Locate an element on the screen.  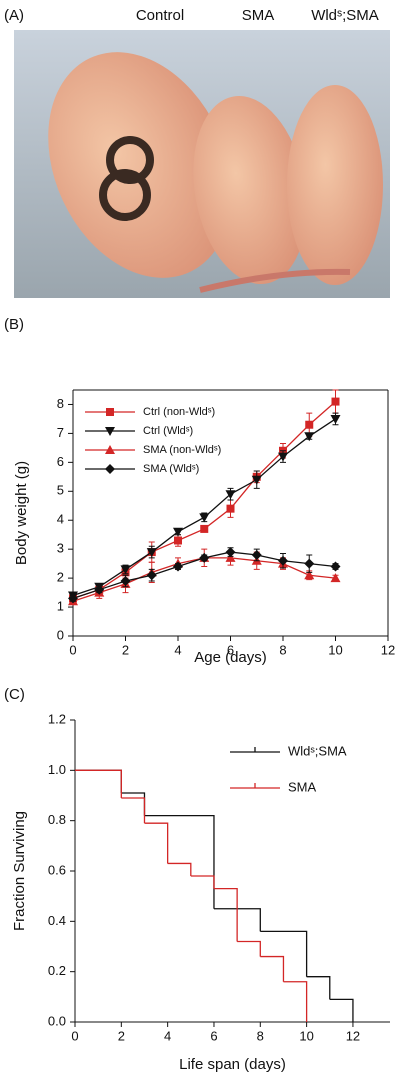
y-tick-label: 1.2 is located at coordinates (57, 718).